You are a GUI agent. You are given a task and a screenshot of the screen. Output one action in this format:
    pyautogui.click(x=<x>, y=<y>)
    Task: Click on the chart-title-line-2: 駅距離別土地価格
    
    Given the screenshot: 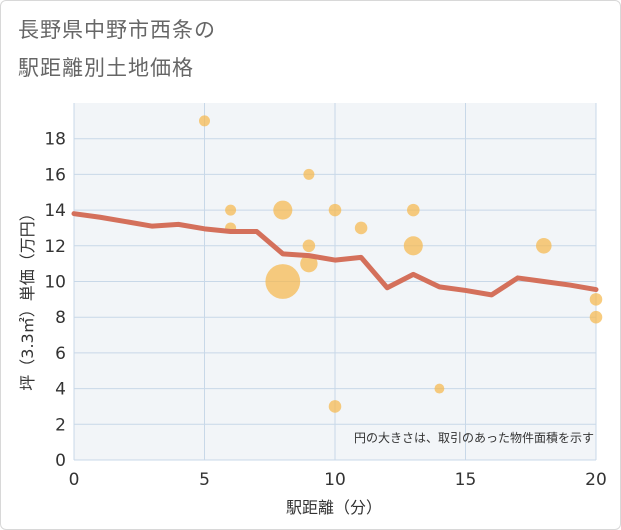 What is the action you would take?
    pyautogui.click(x=106, y=68)
    